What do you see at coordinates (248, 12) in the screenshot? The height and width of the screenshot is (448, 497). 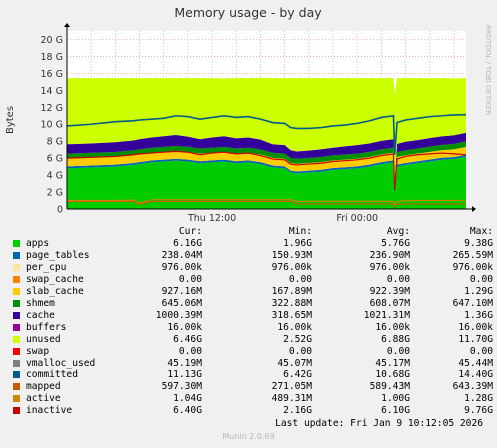 I see `chart-title: Memory usage - by day` at bounding box center [248, 12].